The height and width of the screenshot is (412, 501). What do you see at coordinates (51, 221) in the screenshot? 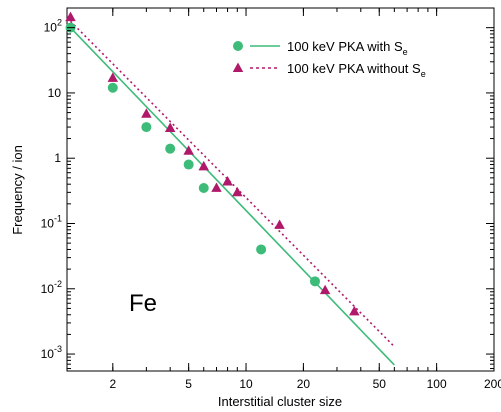
I see `y-tick-label: 10⁻¹` at bounding box center [51, 221].